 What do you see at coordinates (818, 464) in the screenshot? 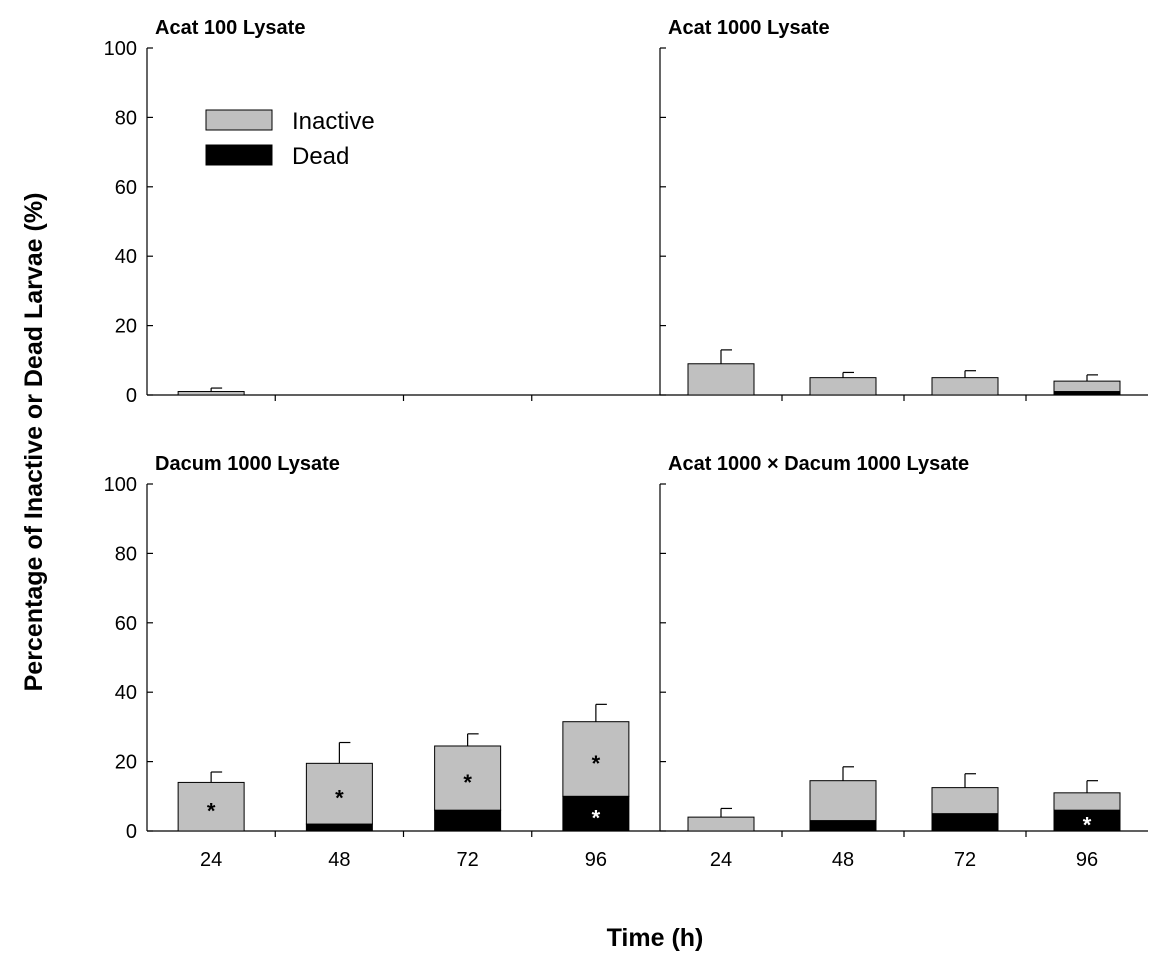
I see `panel-title: Acat 1000 × Dacum 1000 Lysate` at bounding box center [818, 464].